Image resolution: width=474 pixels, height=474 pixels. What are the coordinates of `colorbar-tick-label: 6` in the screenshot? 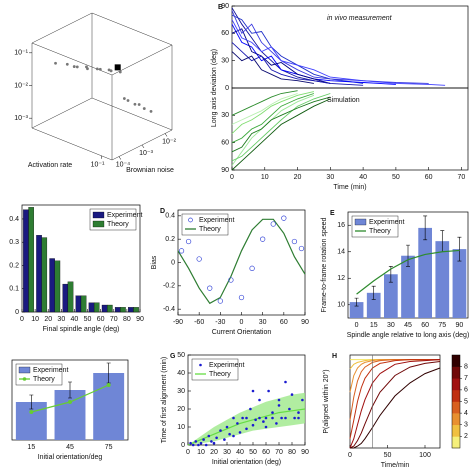 It's located at (466, 390).